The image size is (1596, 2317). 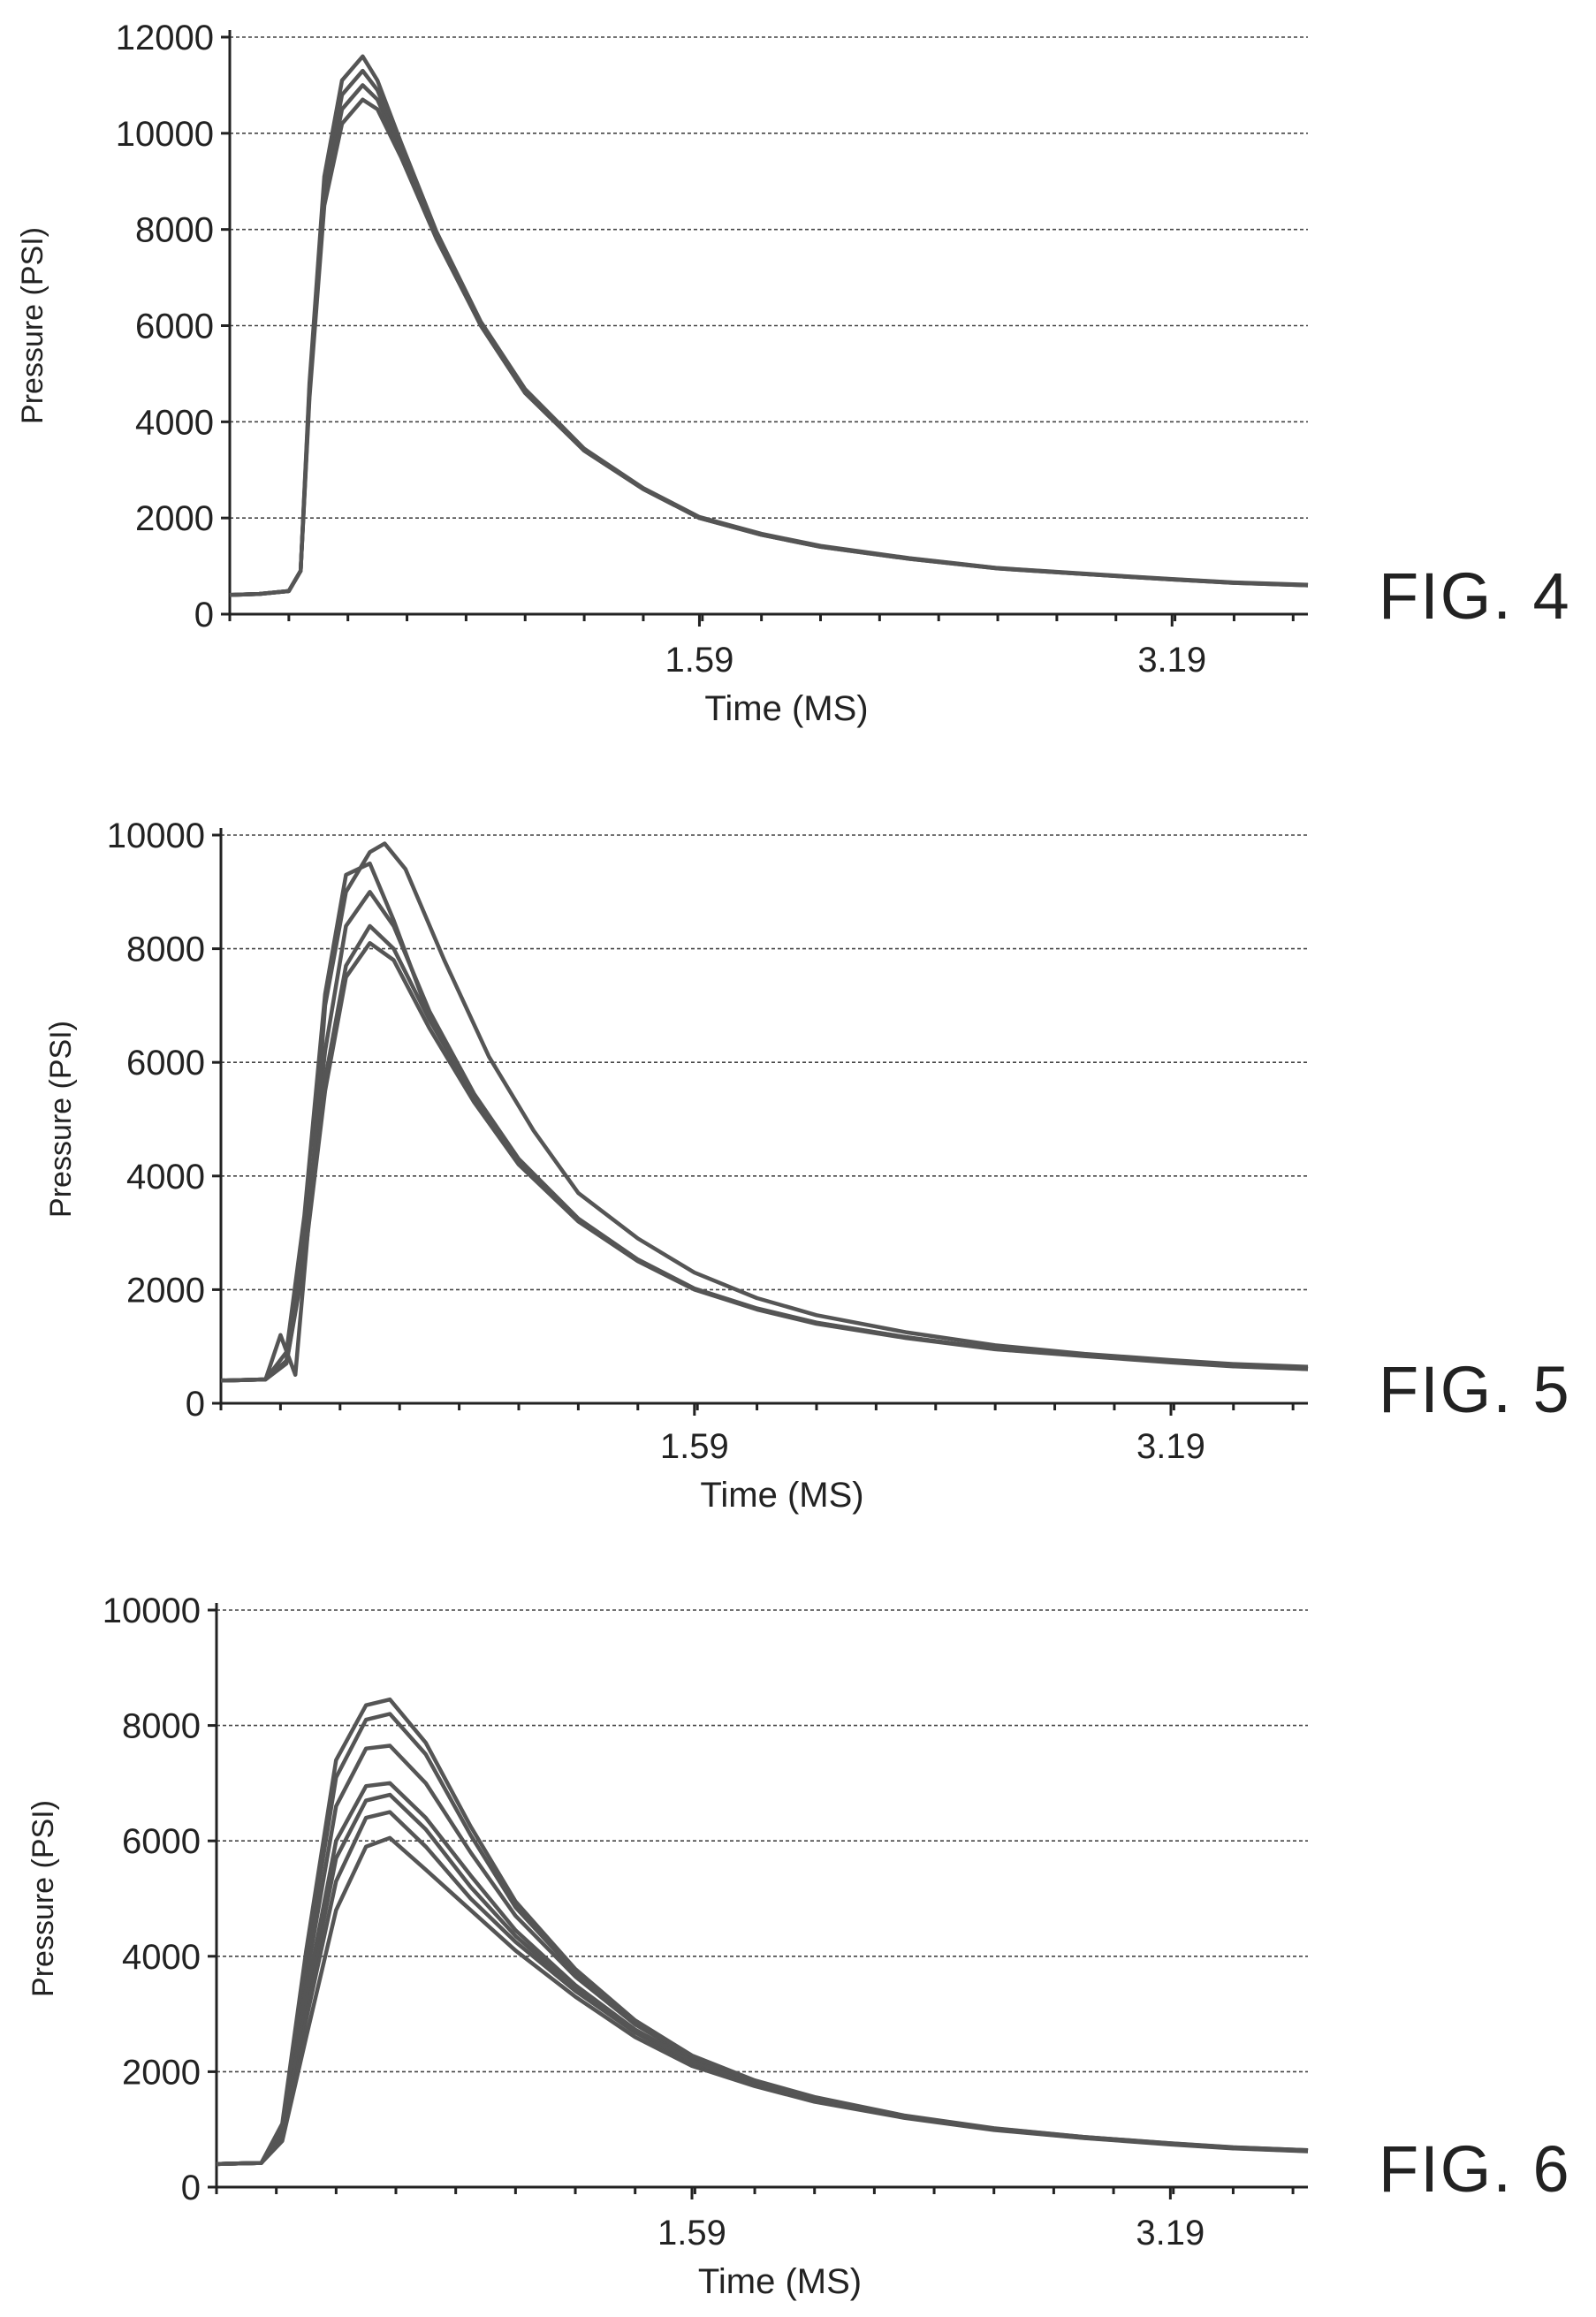 I want to click on figure-label: FIG. 6, so click(x=1475, y=2169).